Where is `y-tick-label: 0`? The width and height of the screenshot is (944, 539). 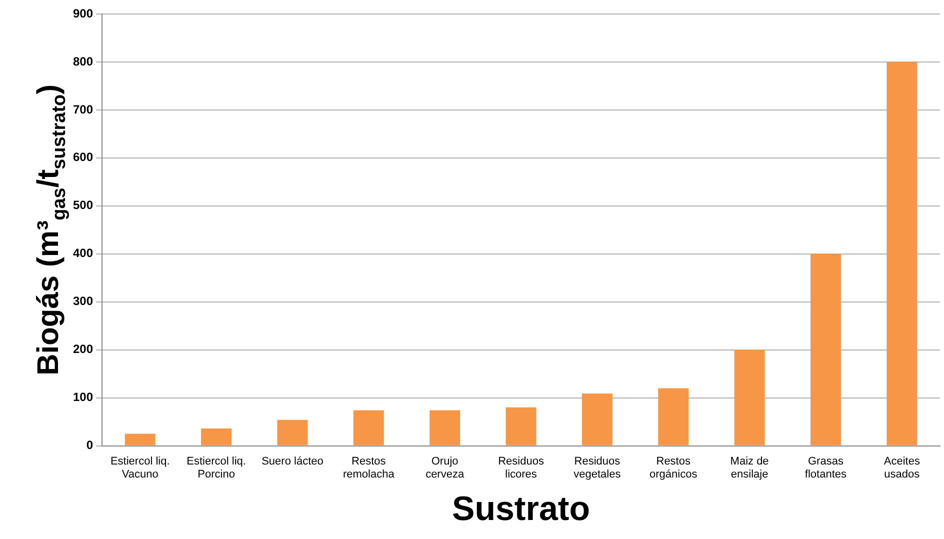 y-tick-label: 0 is located at coordinates (90, 445).